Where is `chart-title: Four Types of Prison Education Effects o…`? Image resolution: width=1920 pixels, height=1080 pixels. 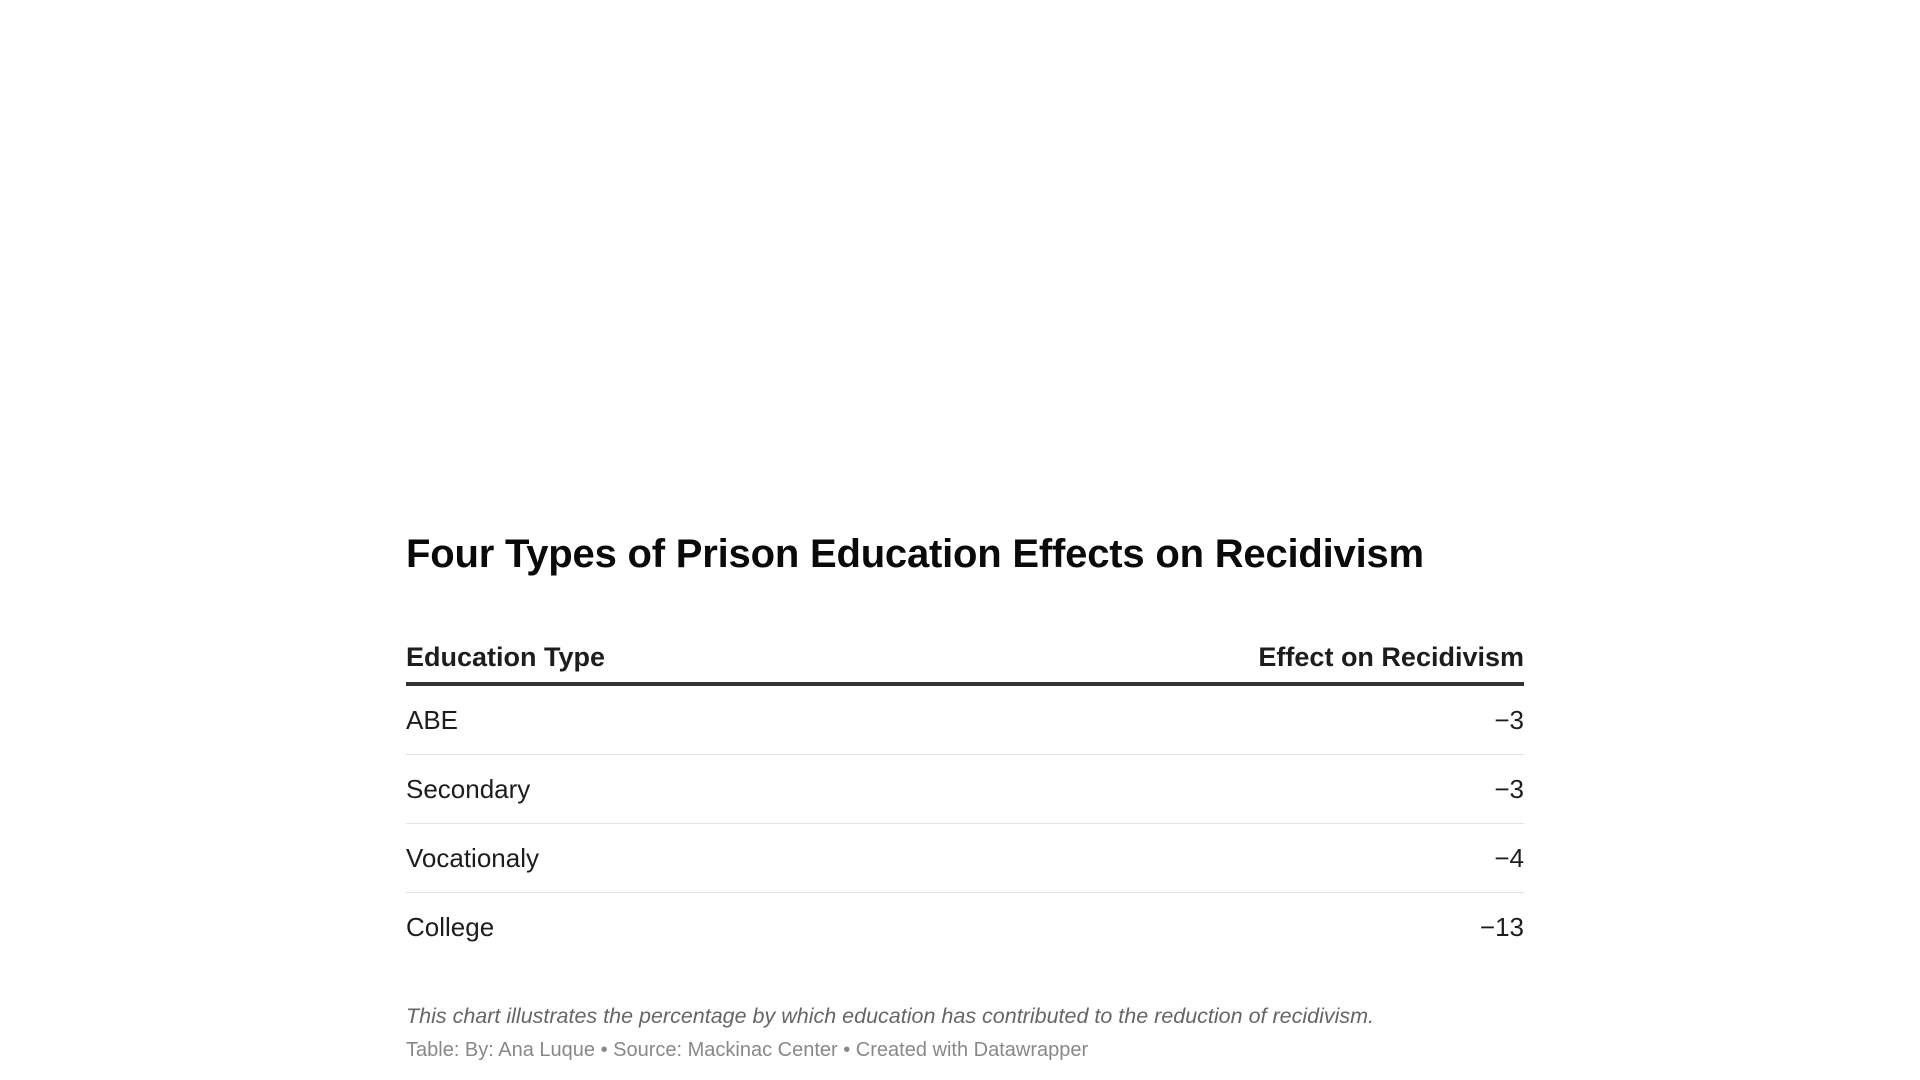
chart-title: Four Types of Prison Education Effects o… is located at coordinates (915, 554).